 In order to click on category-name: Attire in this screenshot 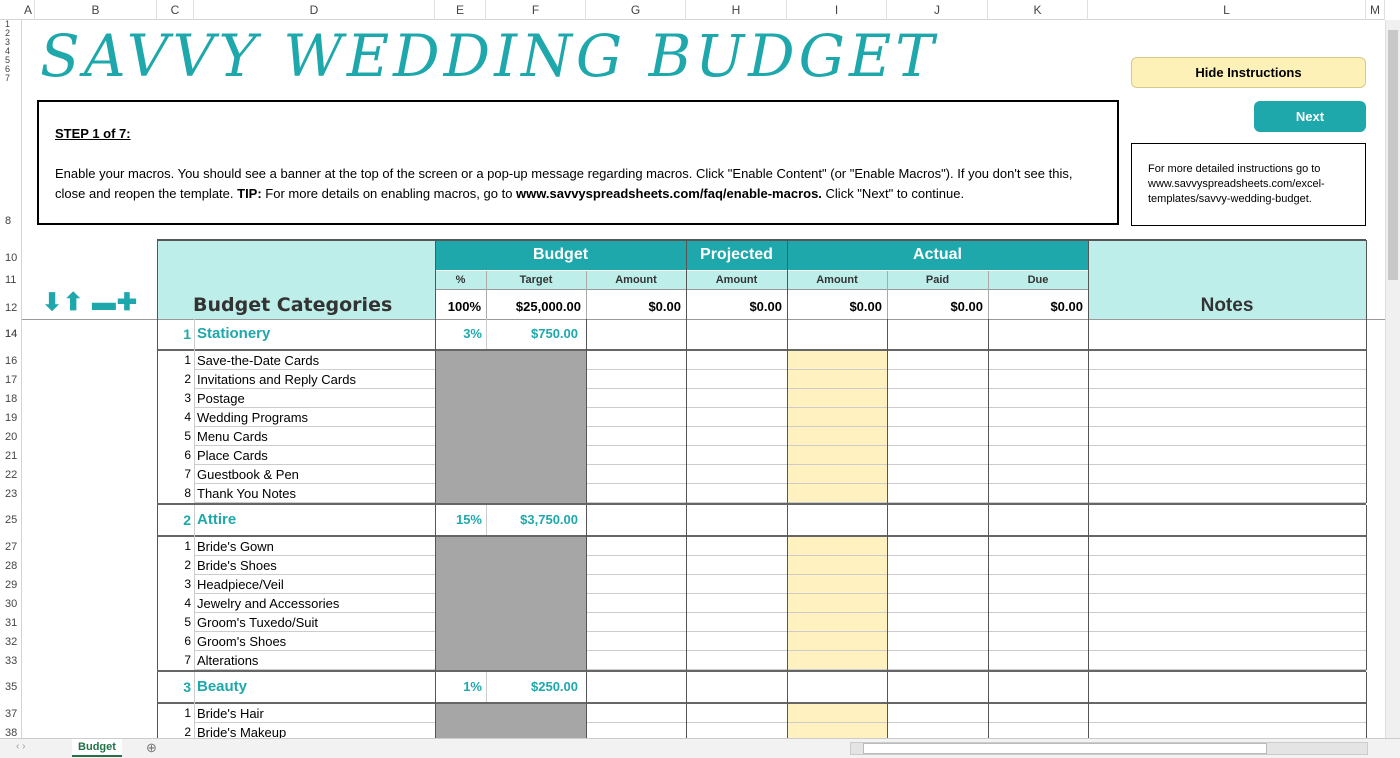, I will do `click(217, 519)`.